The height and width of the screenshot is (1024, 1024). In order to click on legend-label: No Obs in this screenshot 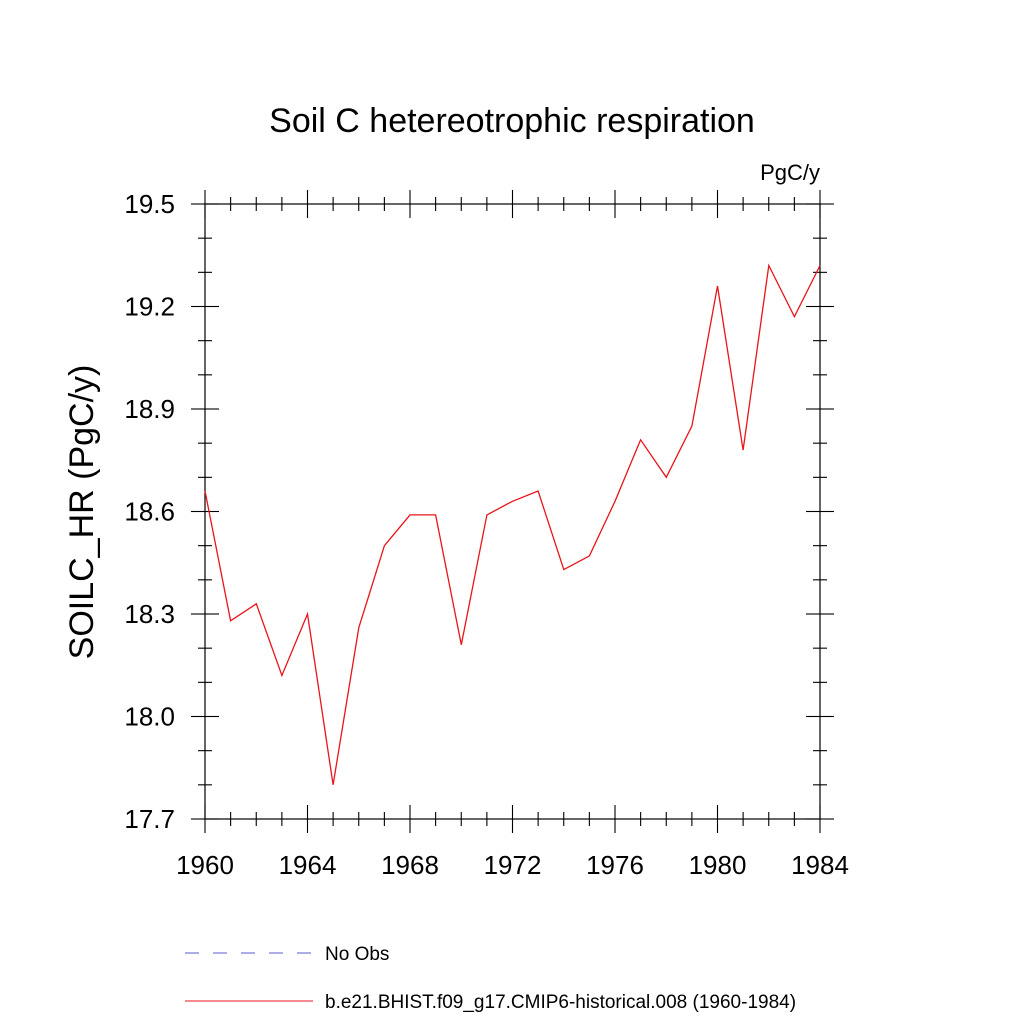, I will do `click(357, 954)`.